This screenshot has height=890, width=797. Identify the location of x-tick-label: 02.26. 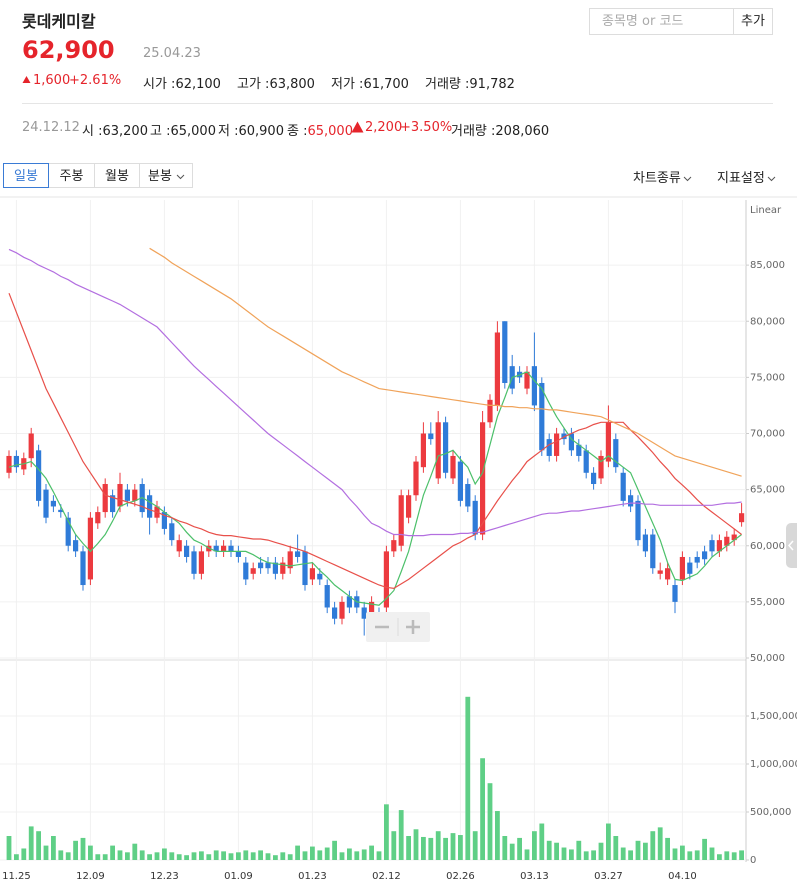
(460, 876).